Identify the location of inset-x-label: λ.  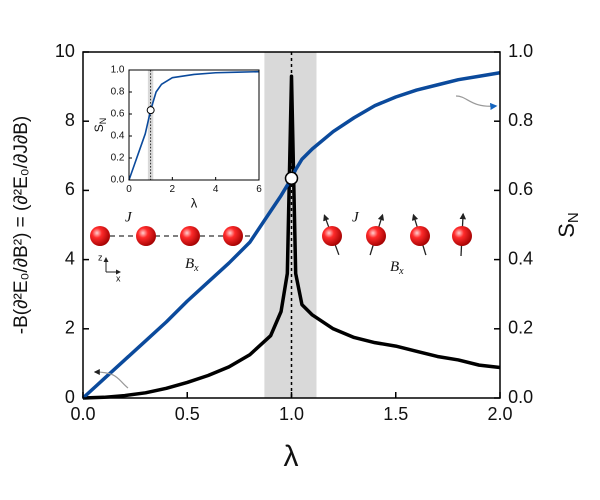
(194, 202).